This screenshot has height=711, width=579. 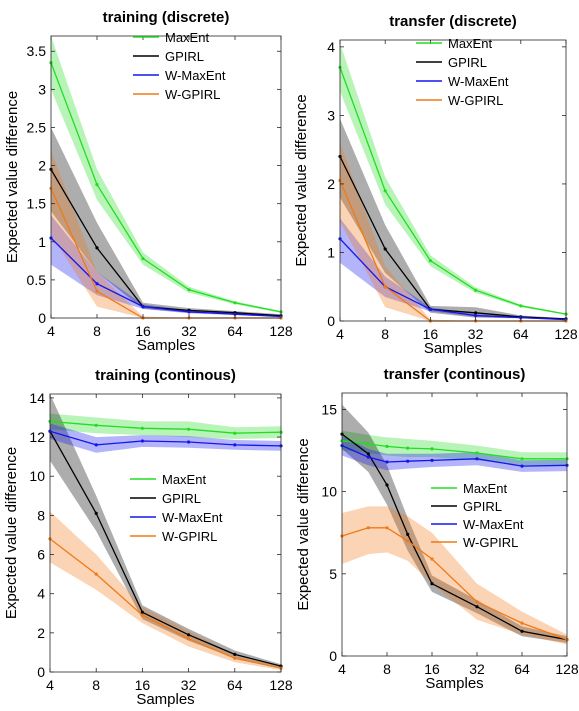 I want to click on y-tick-label: 0.5, so click(x=37, y=280).